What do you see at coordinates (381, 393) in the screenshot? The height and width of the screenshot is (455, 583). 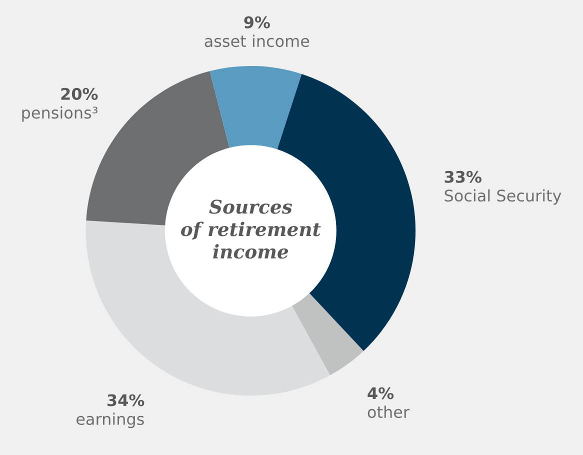 I see `data-label: 4%` at bounding box center [381, 393].